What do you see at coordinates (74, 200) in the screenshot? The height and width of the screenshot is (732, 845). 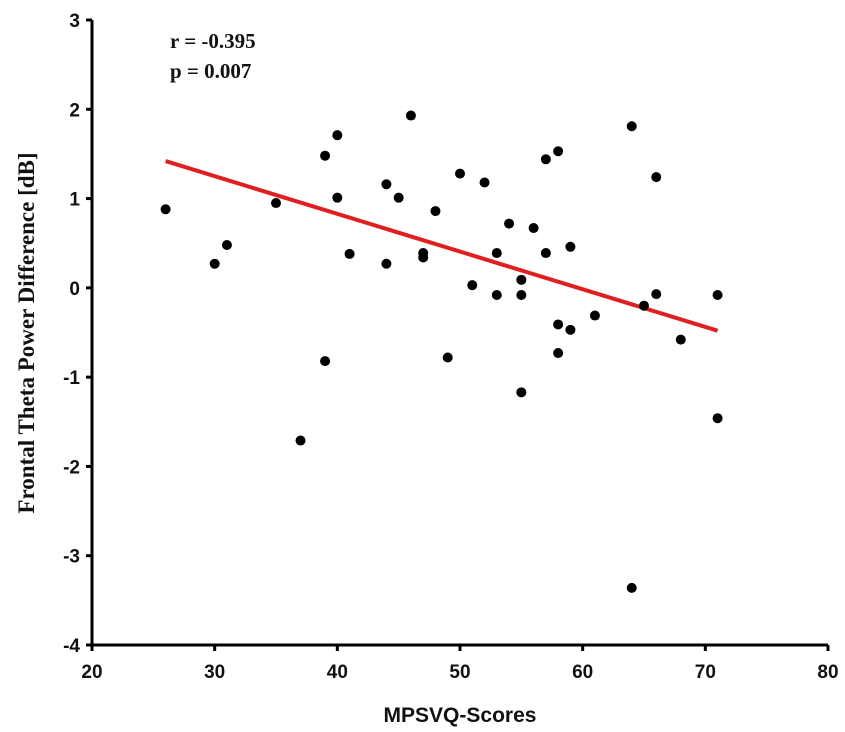 I see `y-tick-label: 1` at bounding box center [74, 200].